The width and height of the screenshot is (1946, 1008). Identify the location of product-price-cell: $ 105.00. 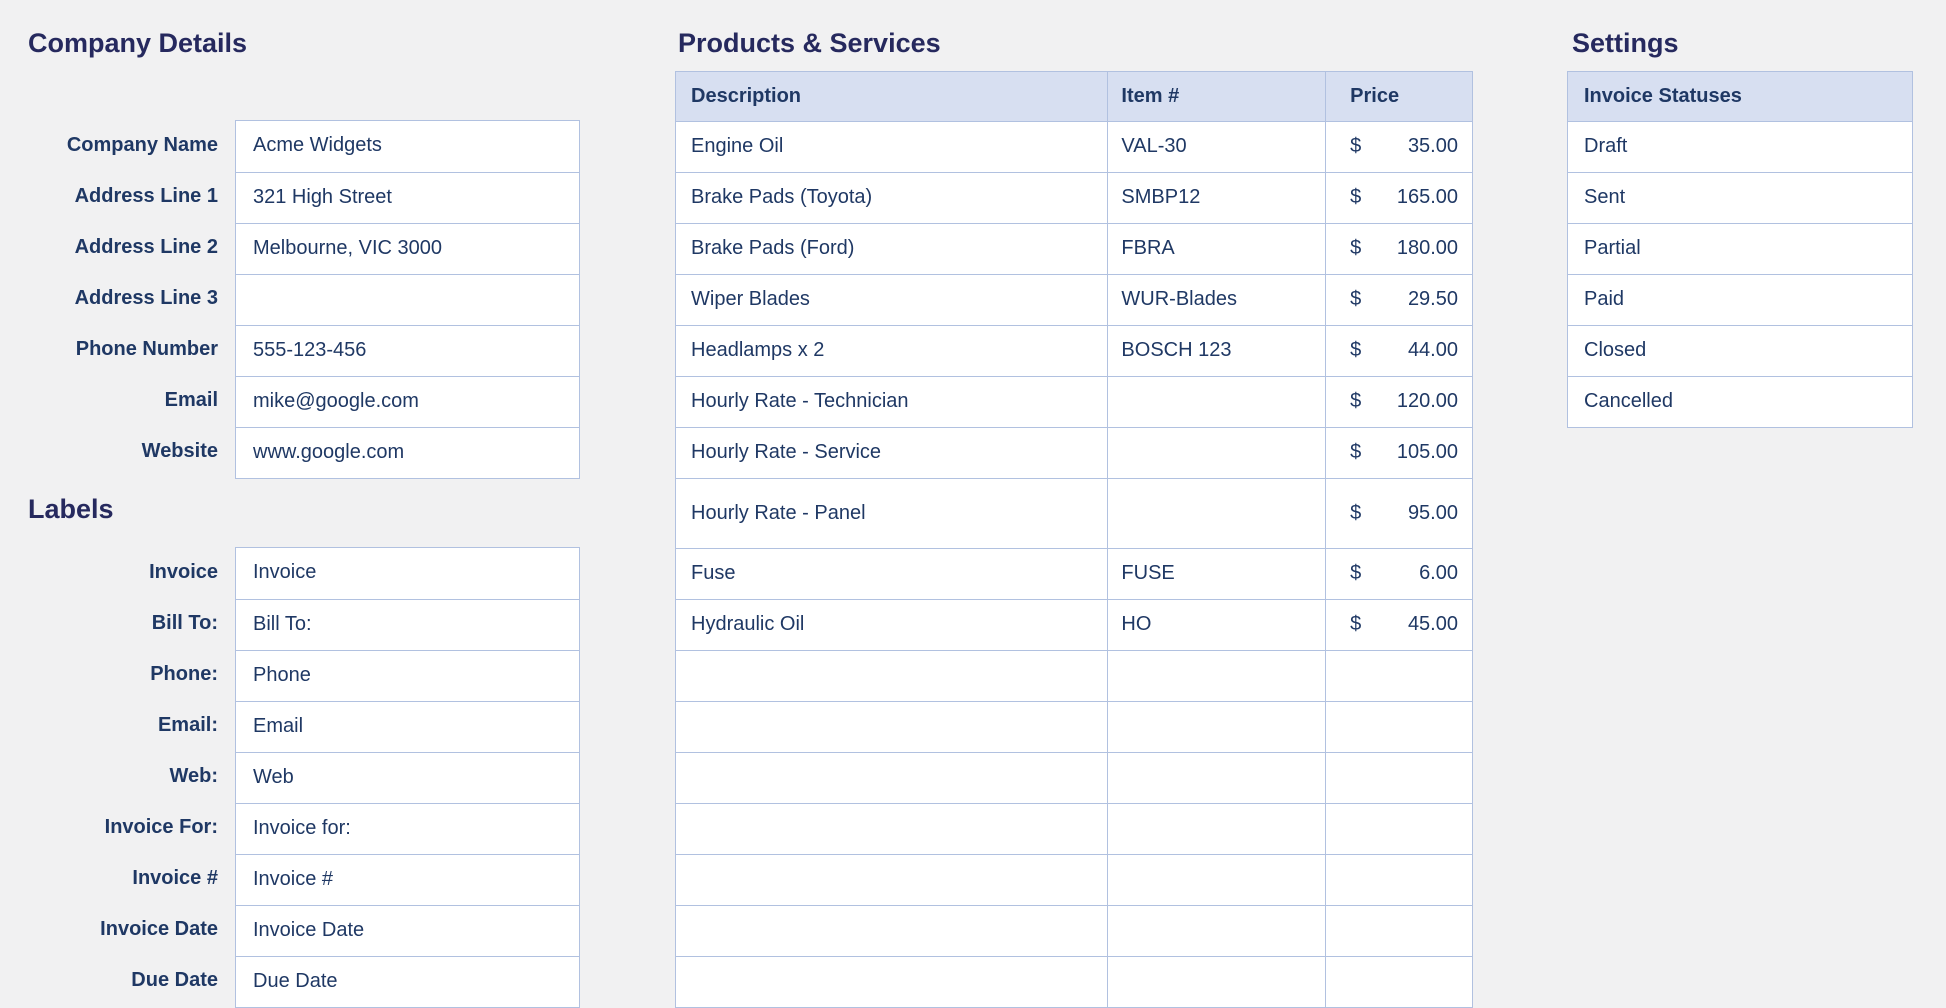
(1398, 453).